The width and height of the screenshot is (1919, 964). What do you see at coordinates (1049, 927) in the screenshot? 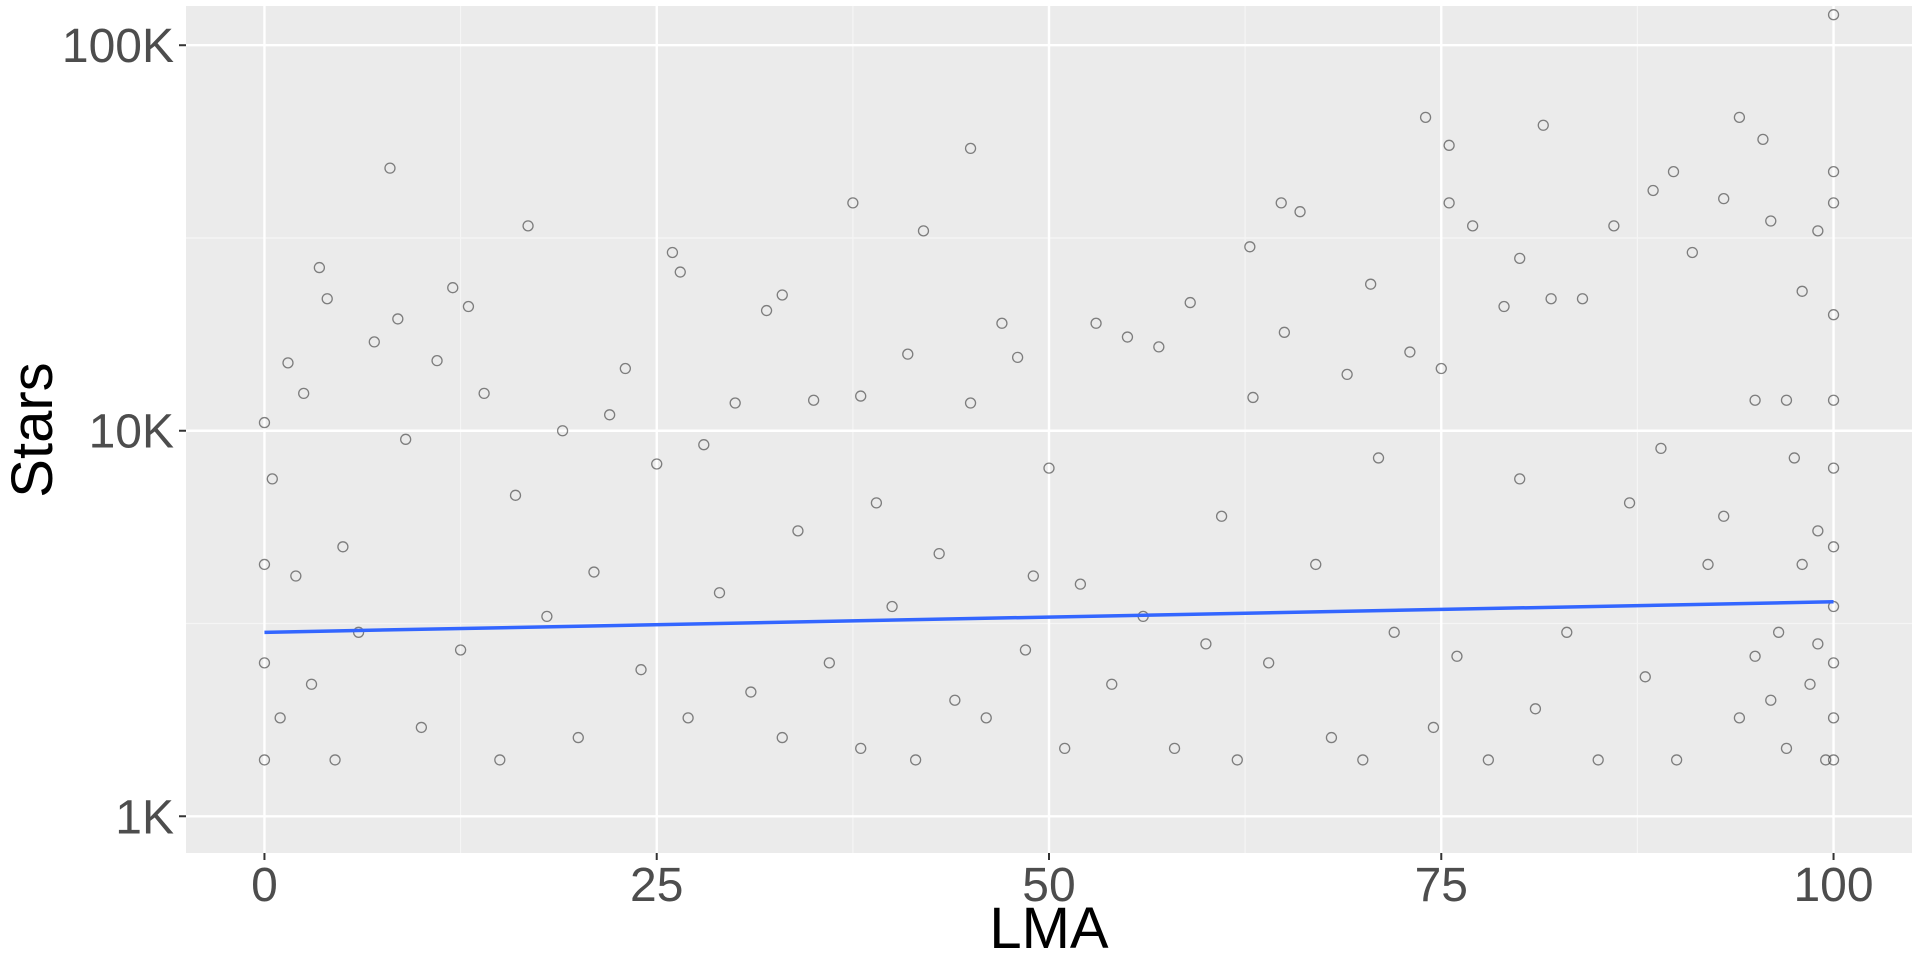
I see `x-axis-title: LMA` at bounding box center [1049, 927].